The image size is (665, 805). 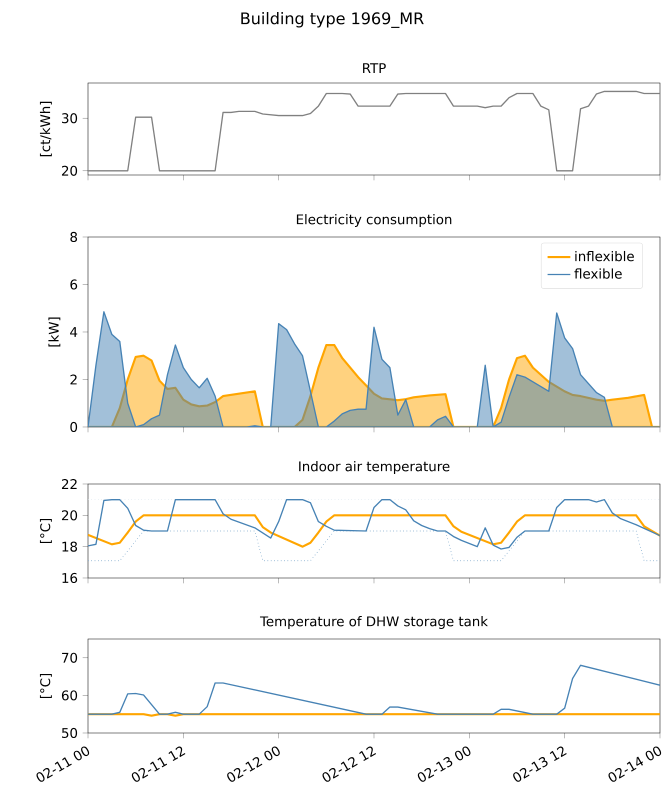 What do you see at coordinates (70, 547) in the screenshot?
I see `y-tick-label: 18` at bounding box center [70, 547].